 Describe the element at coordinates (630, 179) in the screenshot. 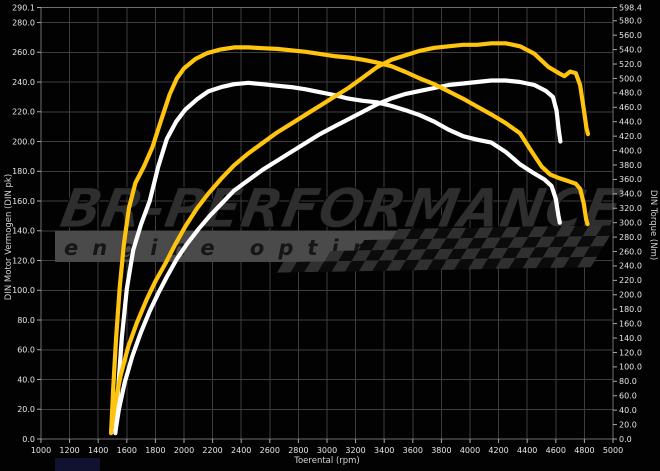

I see `right-tick-label: 360.0` at that location.